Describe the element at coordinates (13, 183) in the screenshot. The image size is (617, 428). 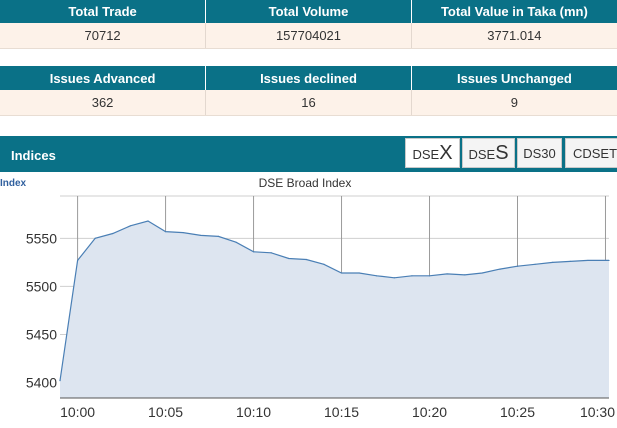
I see `y-axis-label: Index` at that location.